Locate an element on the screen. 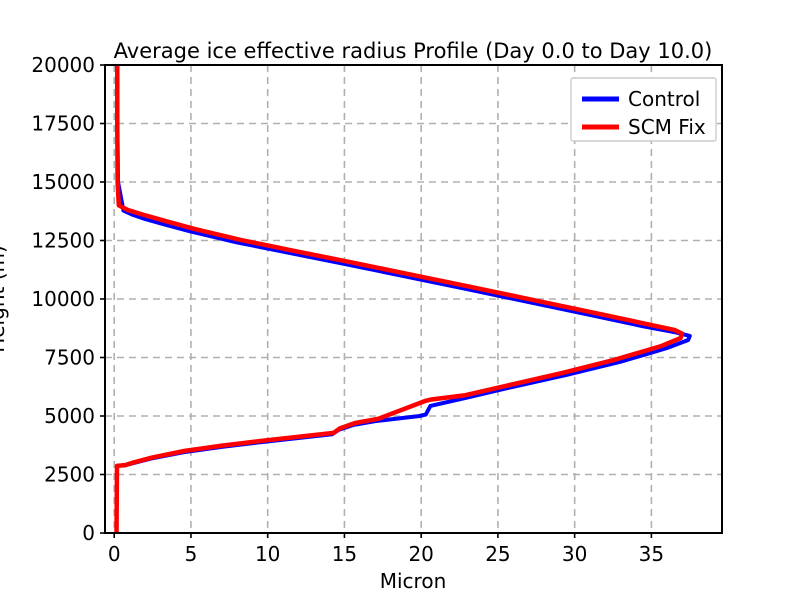 The width and height of the screenshot is (800, 600). y-tick-label: 0 is located at coordinates (88, 533).